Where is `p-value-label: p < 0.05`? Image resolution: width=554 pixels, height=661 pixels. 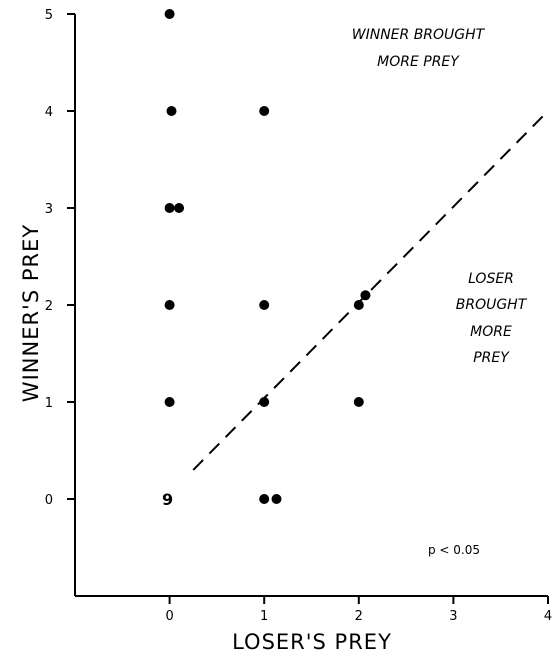
p-value-label: p < 0.05 is located at coordinates (454, 550).